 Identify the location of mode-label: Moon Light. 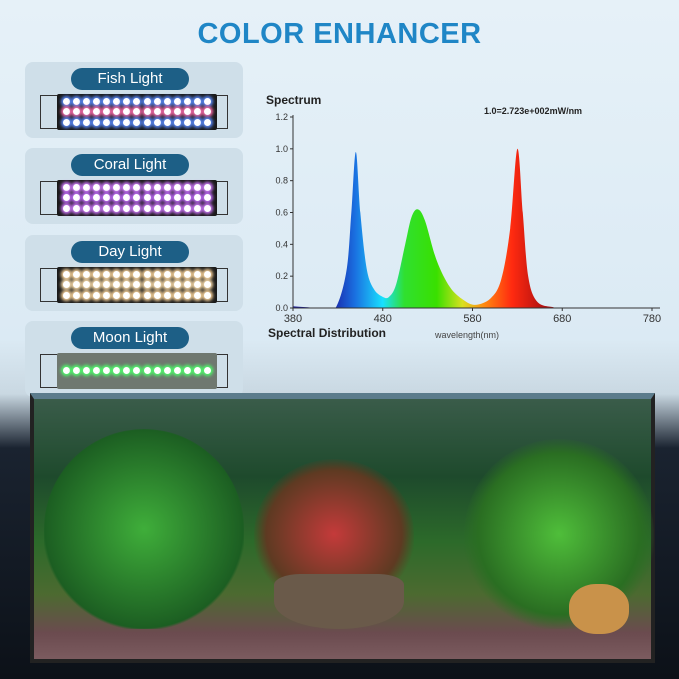
(130, 338).